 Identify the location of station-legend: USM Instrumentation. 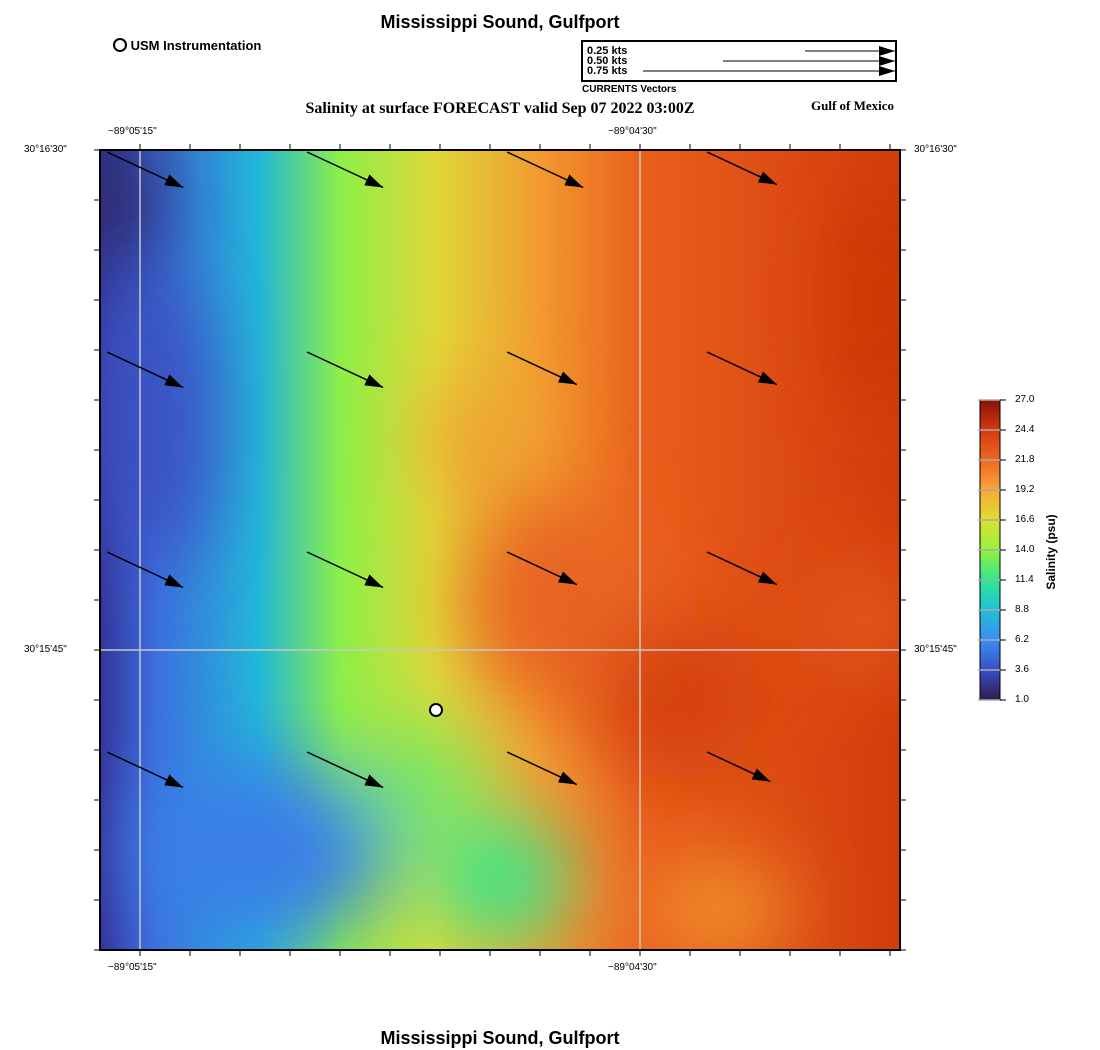
(187, 45).